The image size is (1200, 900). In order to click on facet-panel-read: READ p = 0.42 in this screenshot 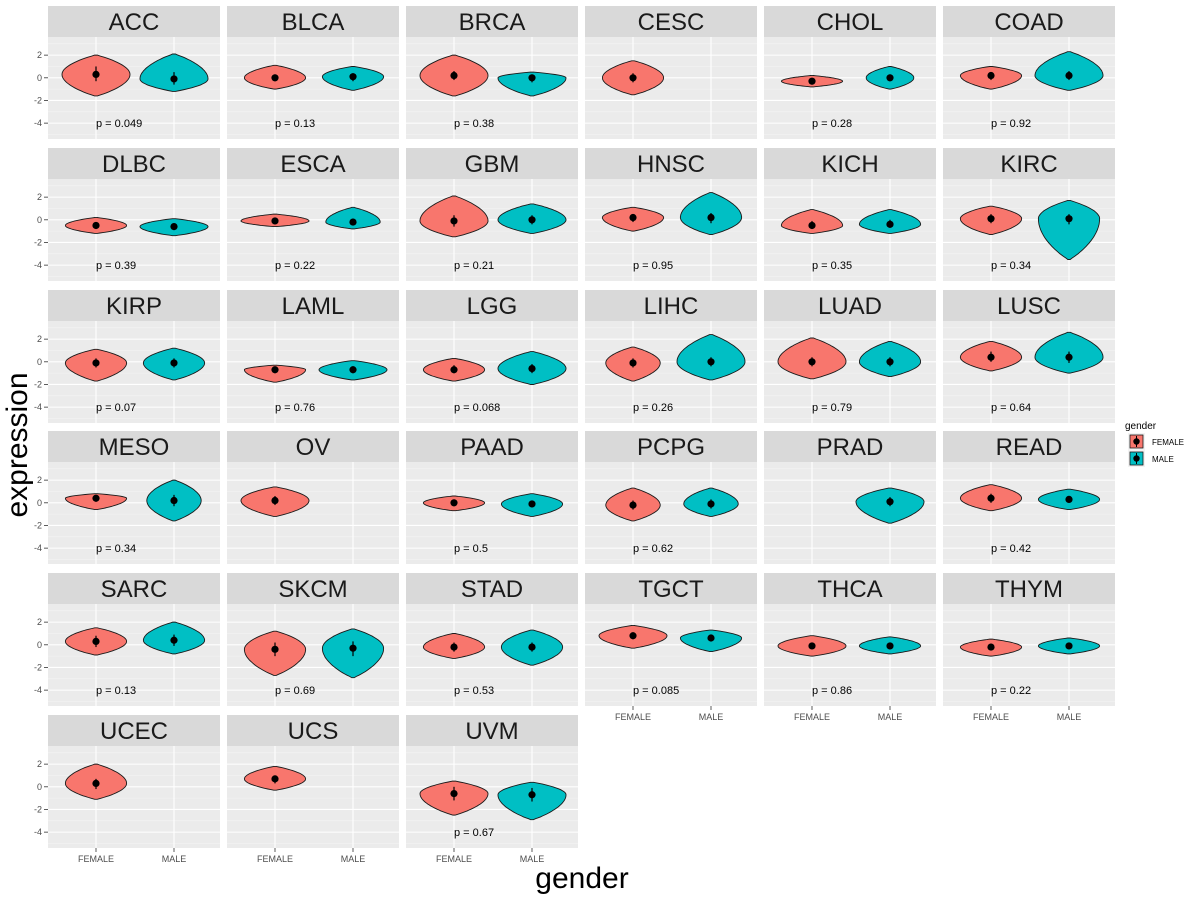, I will do `click(1029, 497)`.